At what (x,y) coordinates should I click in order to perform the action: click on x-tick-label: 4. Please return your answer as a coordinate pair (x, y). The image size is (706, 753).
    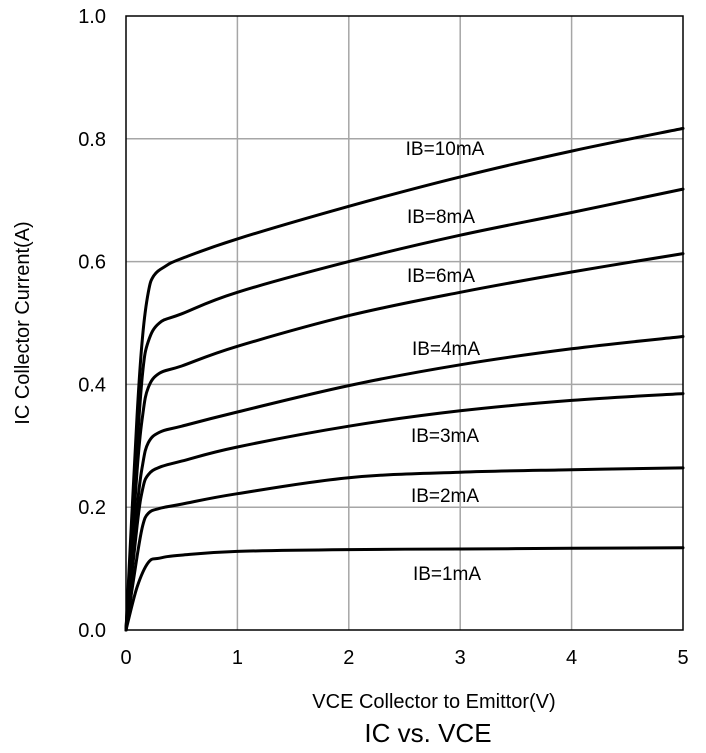
    Looking at the image, I should click on (571, 658).